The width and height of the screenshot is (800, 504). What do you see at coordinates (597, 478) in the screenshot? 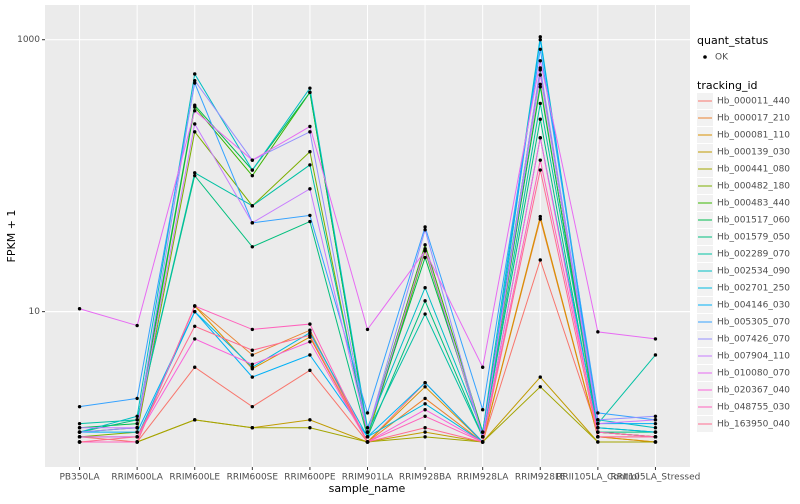
I see `x-tick-label: RRII105LA_Control` at bounding box center [597, 478].